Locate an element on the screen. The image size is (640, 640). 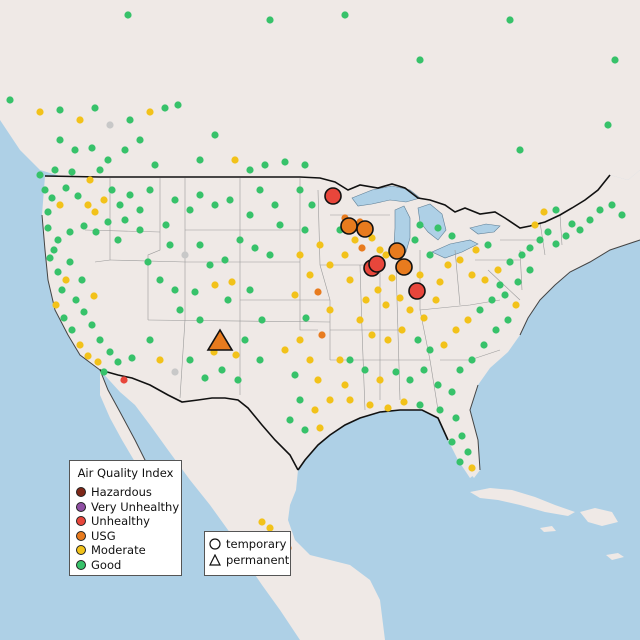
jamaica-land is located at coordinates (548, 529).